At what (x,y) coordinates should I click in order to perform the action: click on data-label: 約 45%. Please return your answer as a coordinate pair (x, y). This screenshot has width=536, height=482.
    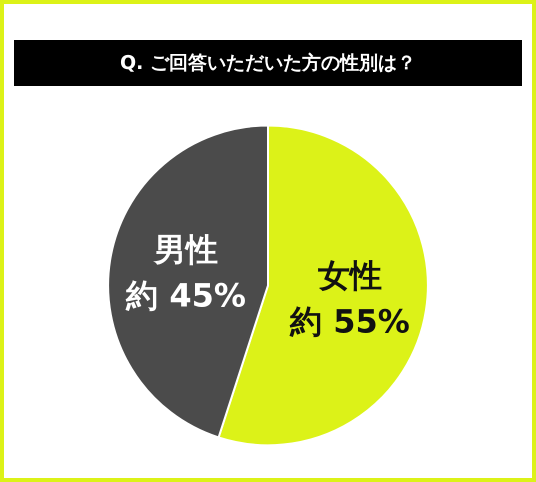
    Looking at the image, I should click on (185, 295).